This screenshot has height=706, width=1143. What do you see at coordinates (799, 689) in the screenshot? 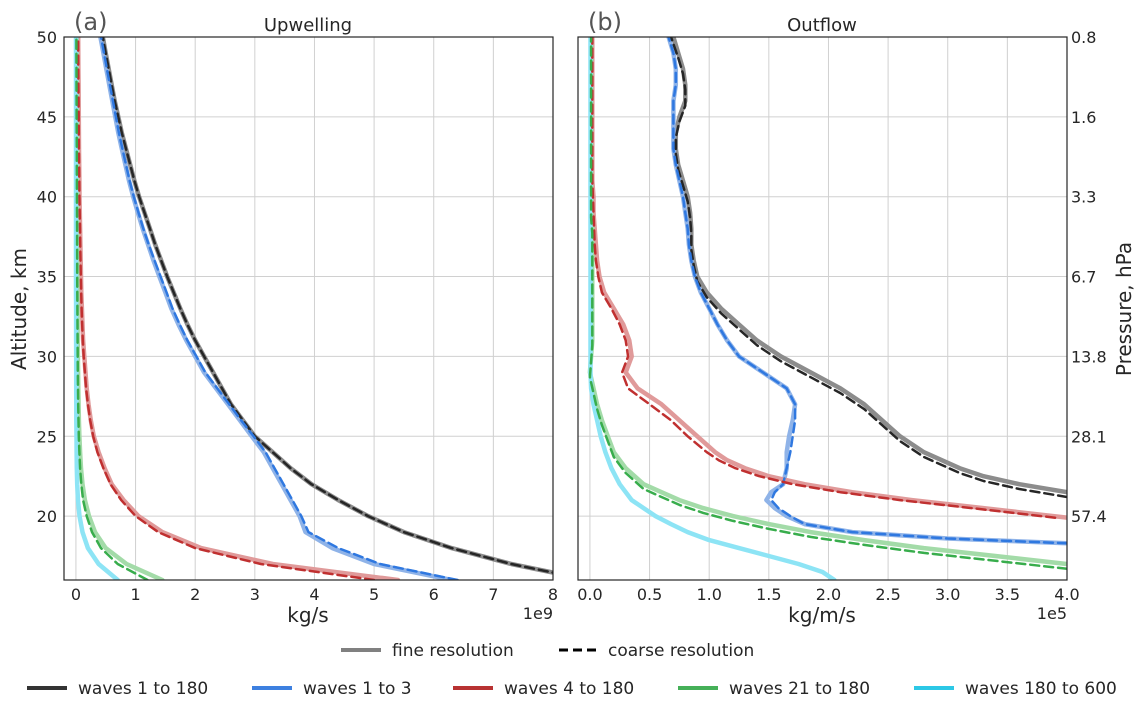
I see `legend-waves-21-180-label: waves 21 to 180` at bounding box center [799, 689].